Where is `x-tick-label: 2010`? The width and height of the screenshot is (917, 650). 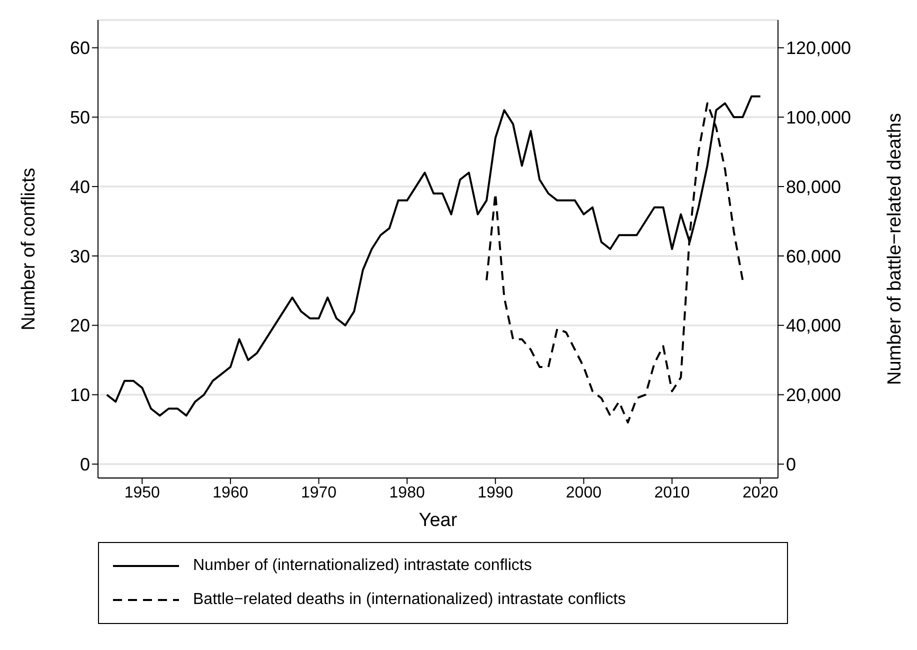
x-tick-label: 2010 is located at coordinates (672, 493).